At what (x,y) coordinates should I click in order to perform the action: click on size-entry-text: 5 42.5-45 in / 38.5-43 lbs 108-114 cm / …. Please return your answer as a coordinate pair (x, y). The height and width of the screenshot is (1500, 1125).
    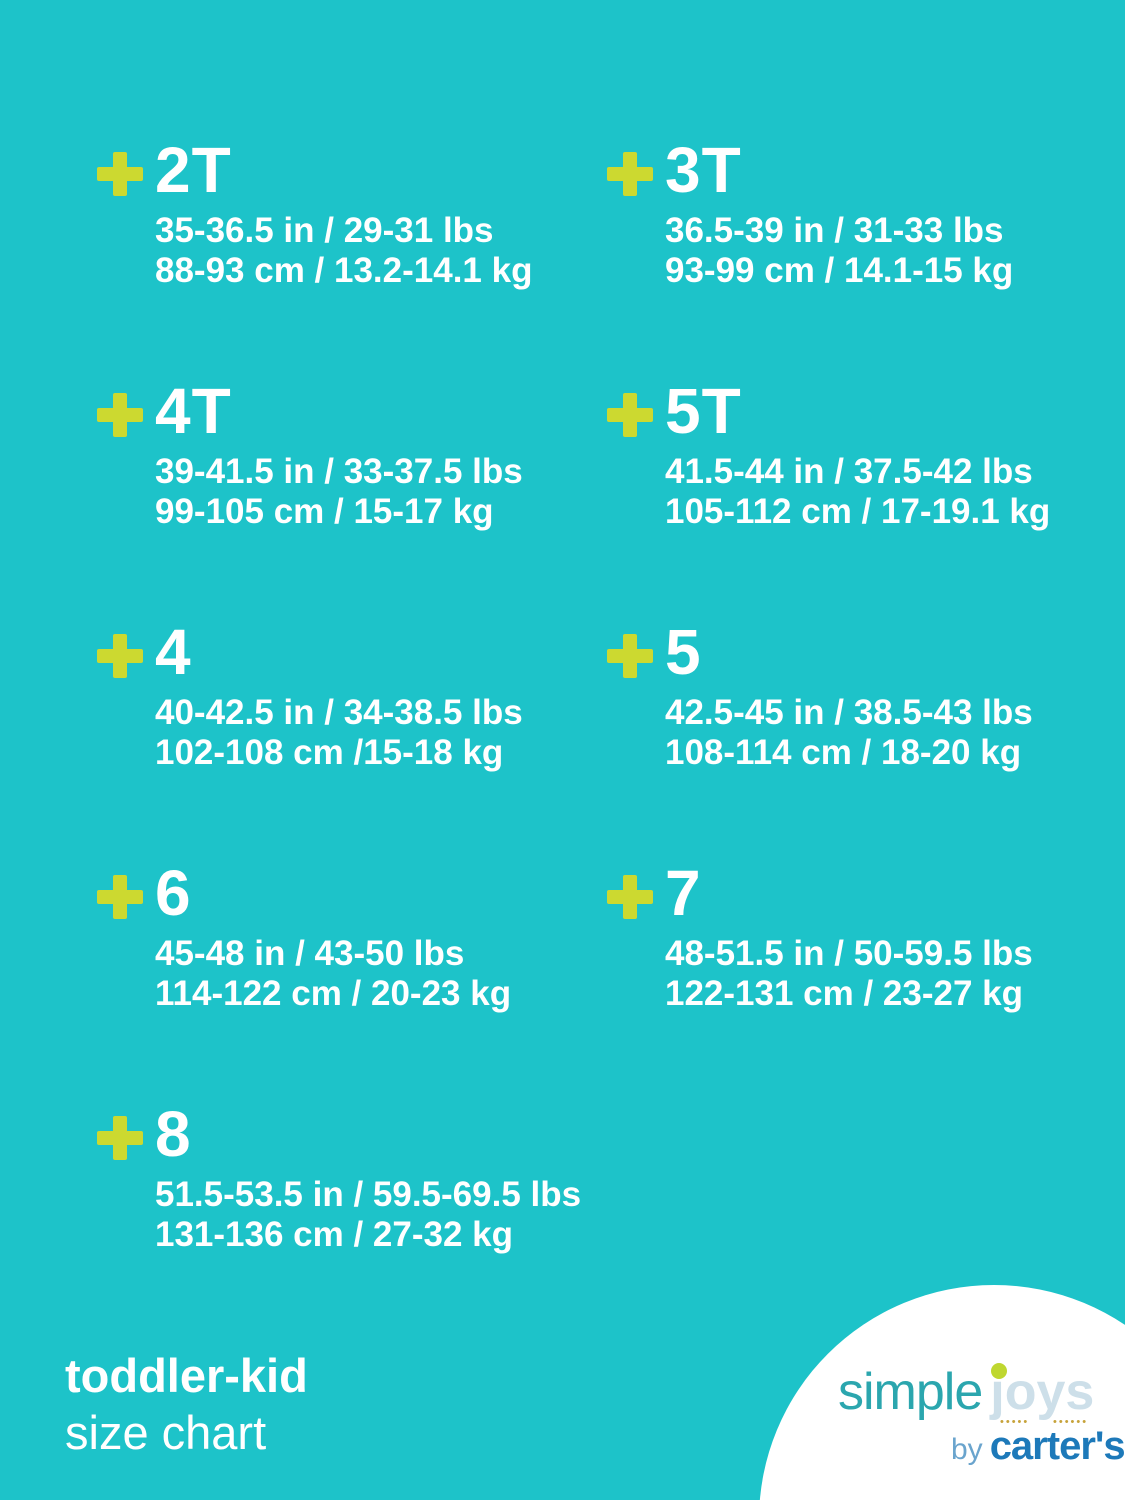
    Looking at the image, I should click on (849, 696).